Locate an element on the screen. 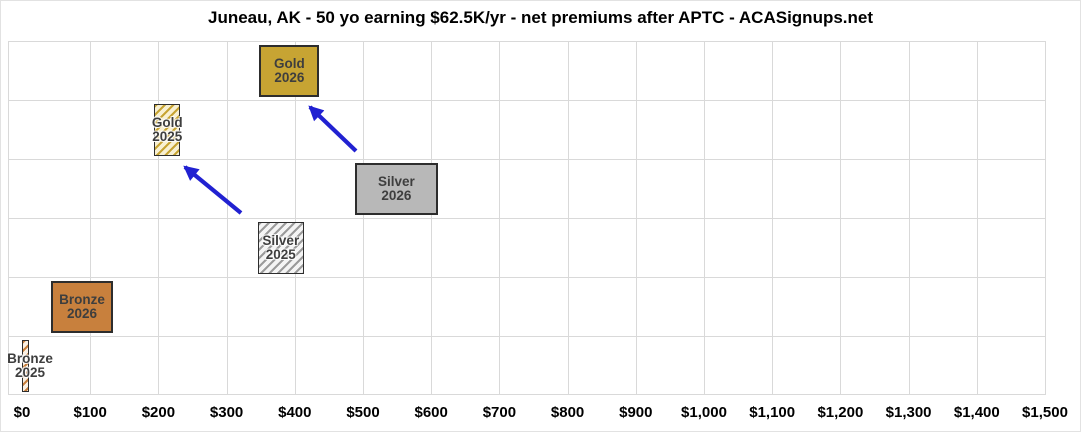  x-axis-tick-label: $700 is located at coordinates (499, 412).